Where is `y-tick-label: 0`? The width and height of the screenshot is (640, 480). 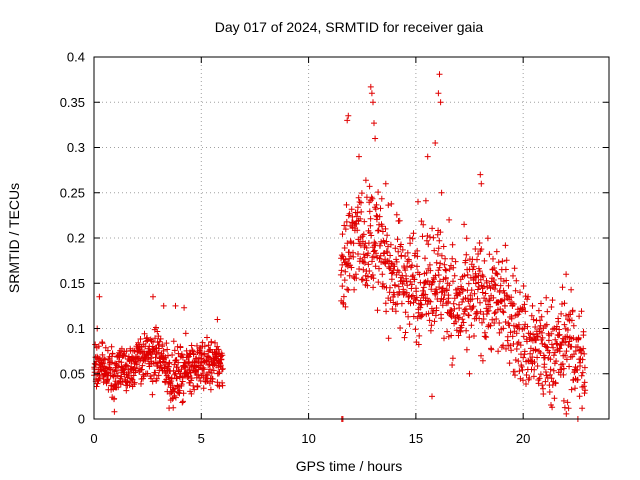 y-tick-label: 0 is located at coordinates (81, 419).